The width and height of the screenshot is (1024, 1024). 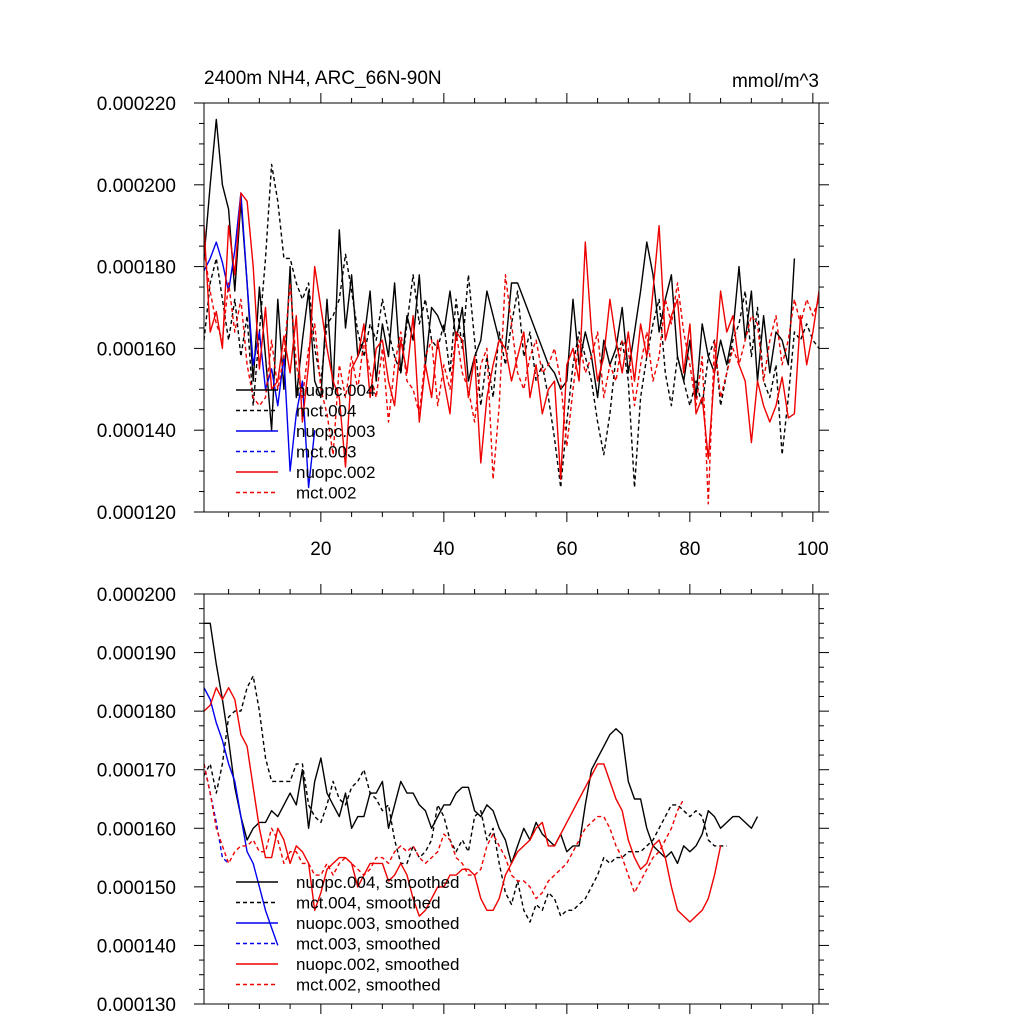 What do you see at coordinates (443, 549) in the screenshot?
I see `top-xtick-label: 40` at bounding box center [443, 549].